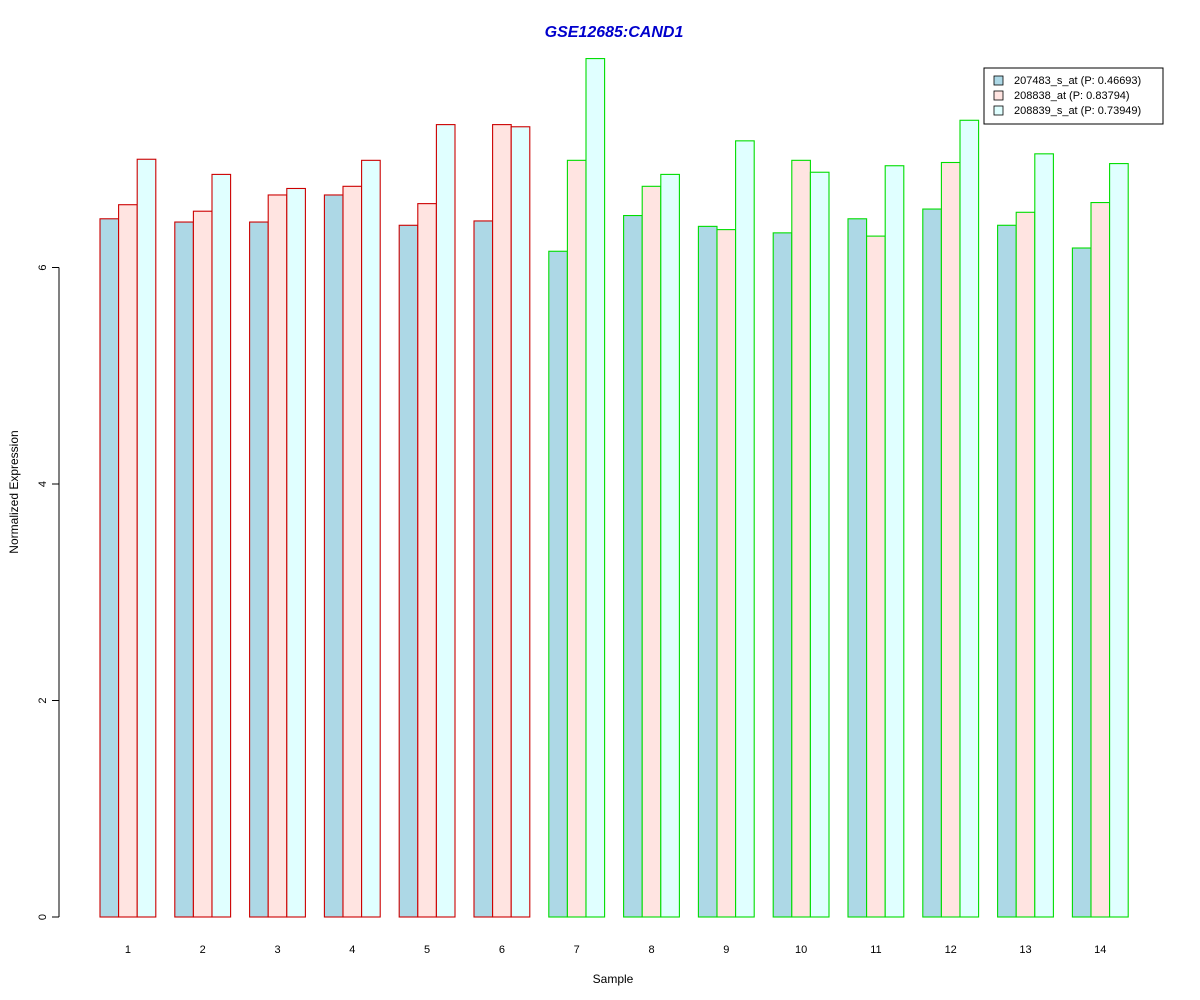 Image resolution: width=1200 pixels, height=1000 pixels. I want to click on y-tick-label: 4, so click(43, 484).